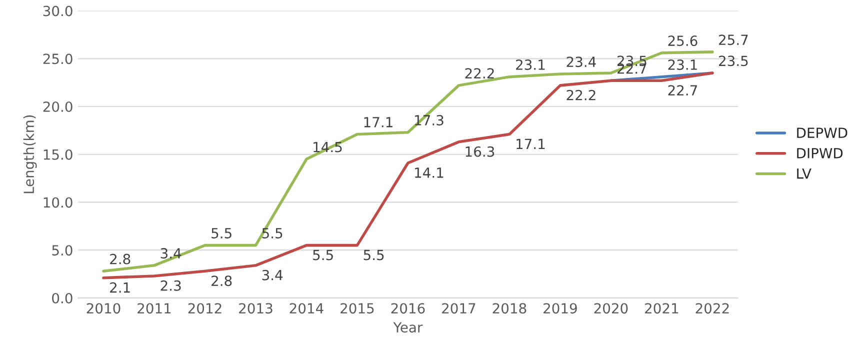 The image size is (868, 359). Describe the element at coordinates (62, 298) in the screenshot. I see `y-tick-label: 0.0` at that location.